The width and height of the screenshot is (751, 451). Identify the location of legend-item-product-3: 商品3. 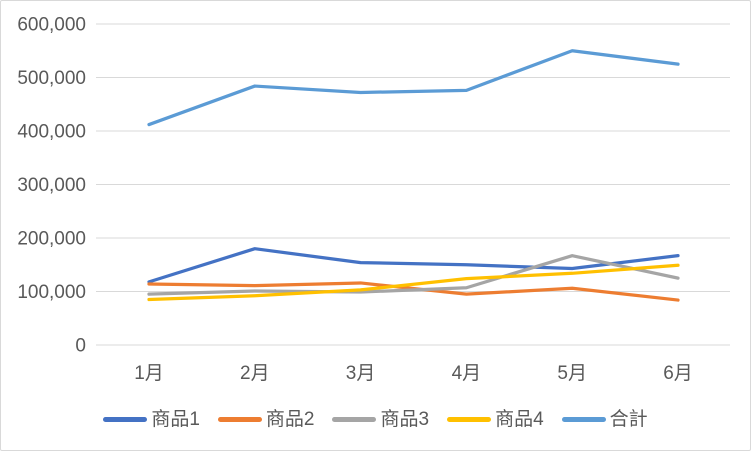
(381, 419).